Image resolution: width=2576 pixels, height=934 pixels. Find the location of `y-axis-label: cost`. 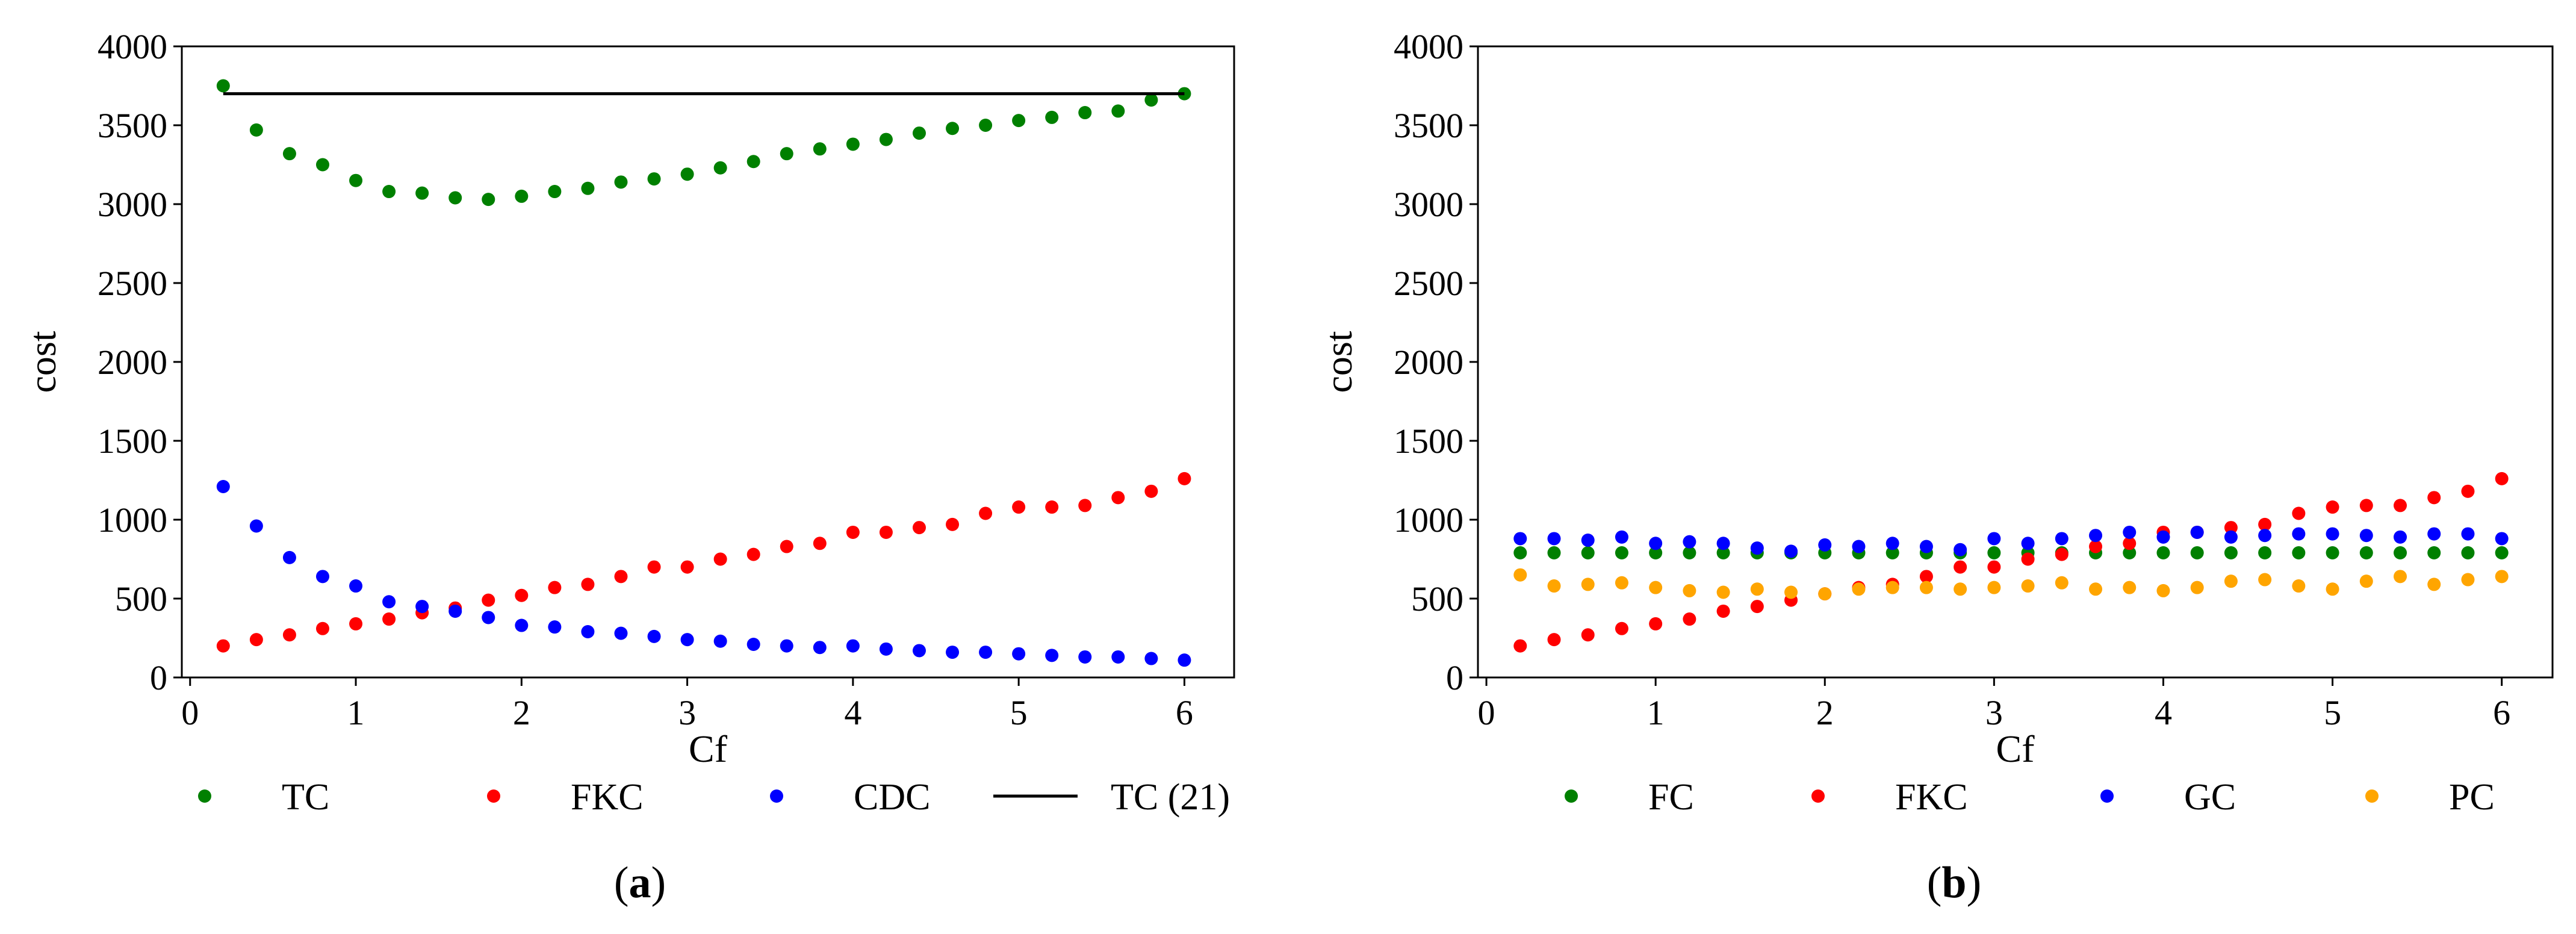

y-axis-label: cost is located at coordinates (1338, 362).